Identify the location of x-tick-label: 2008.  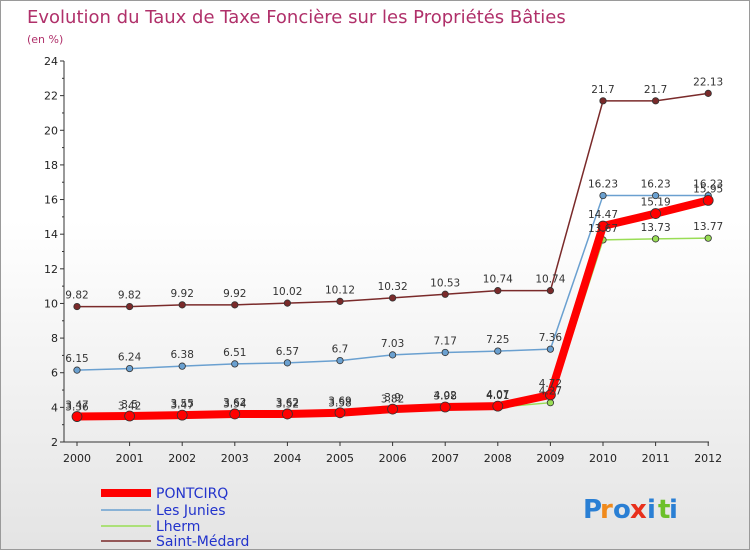
(498, 458).